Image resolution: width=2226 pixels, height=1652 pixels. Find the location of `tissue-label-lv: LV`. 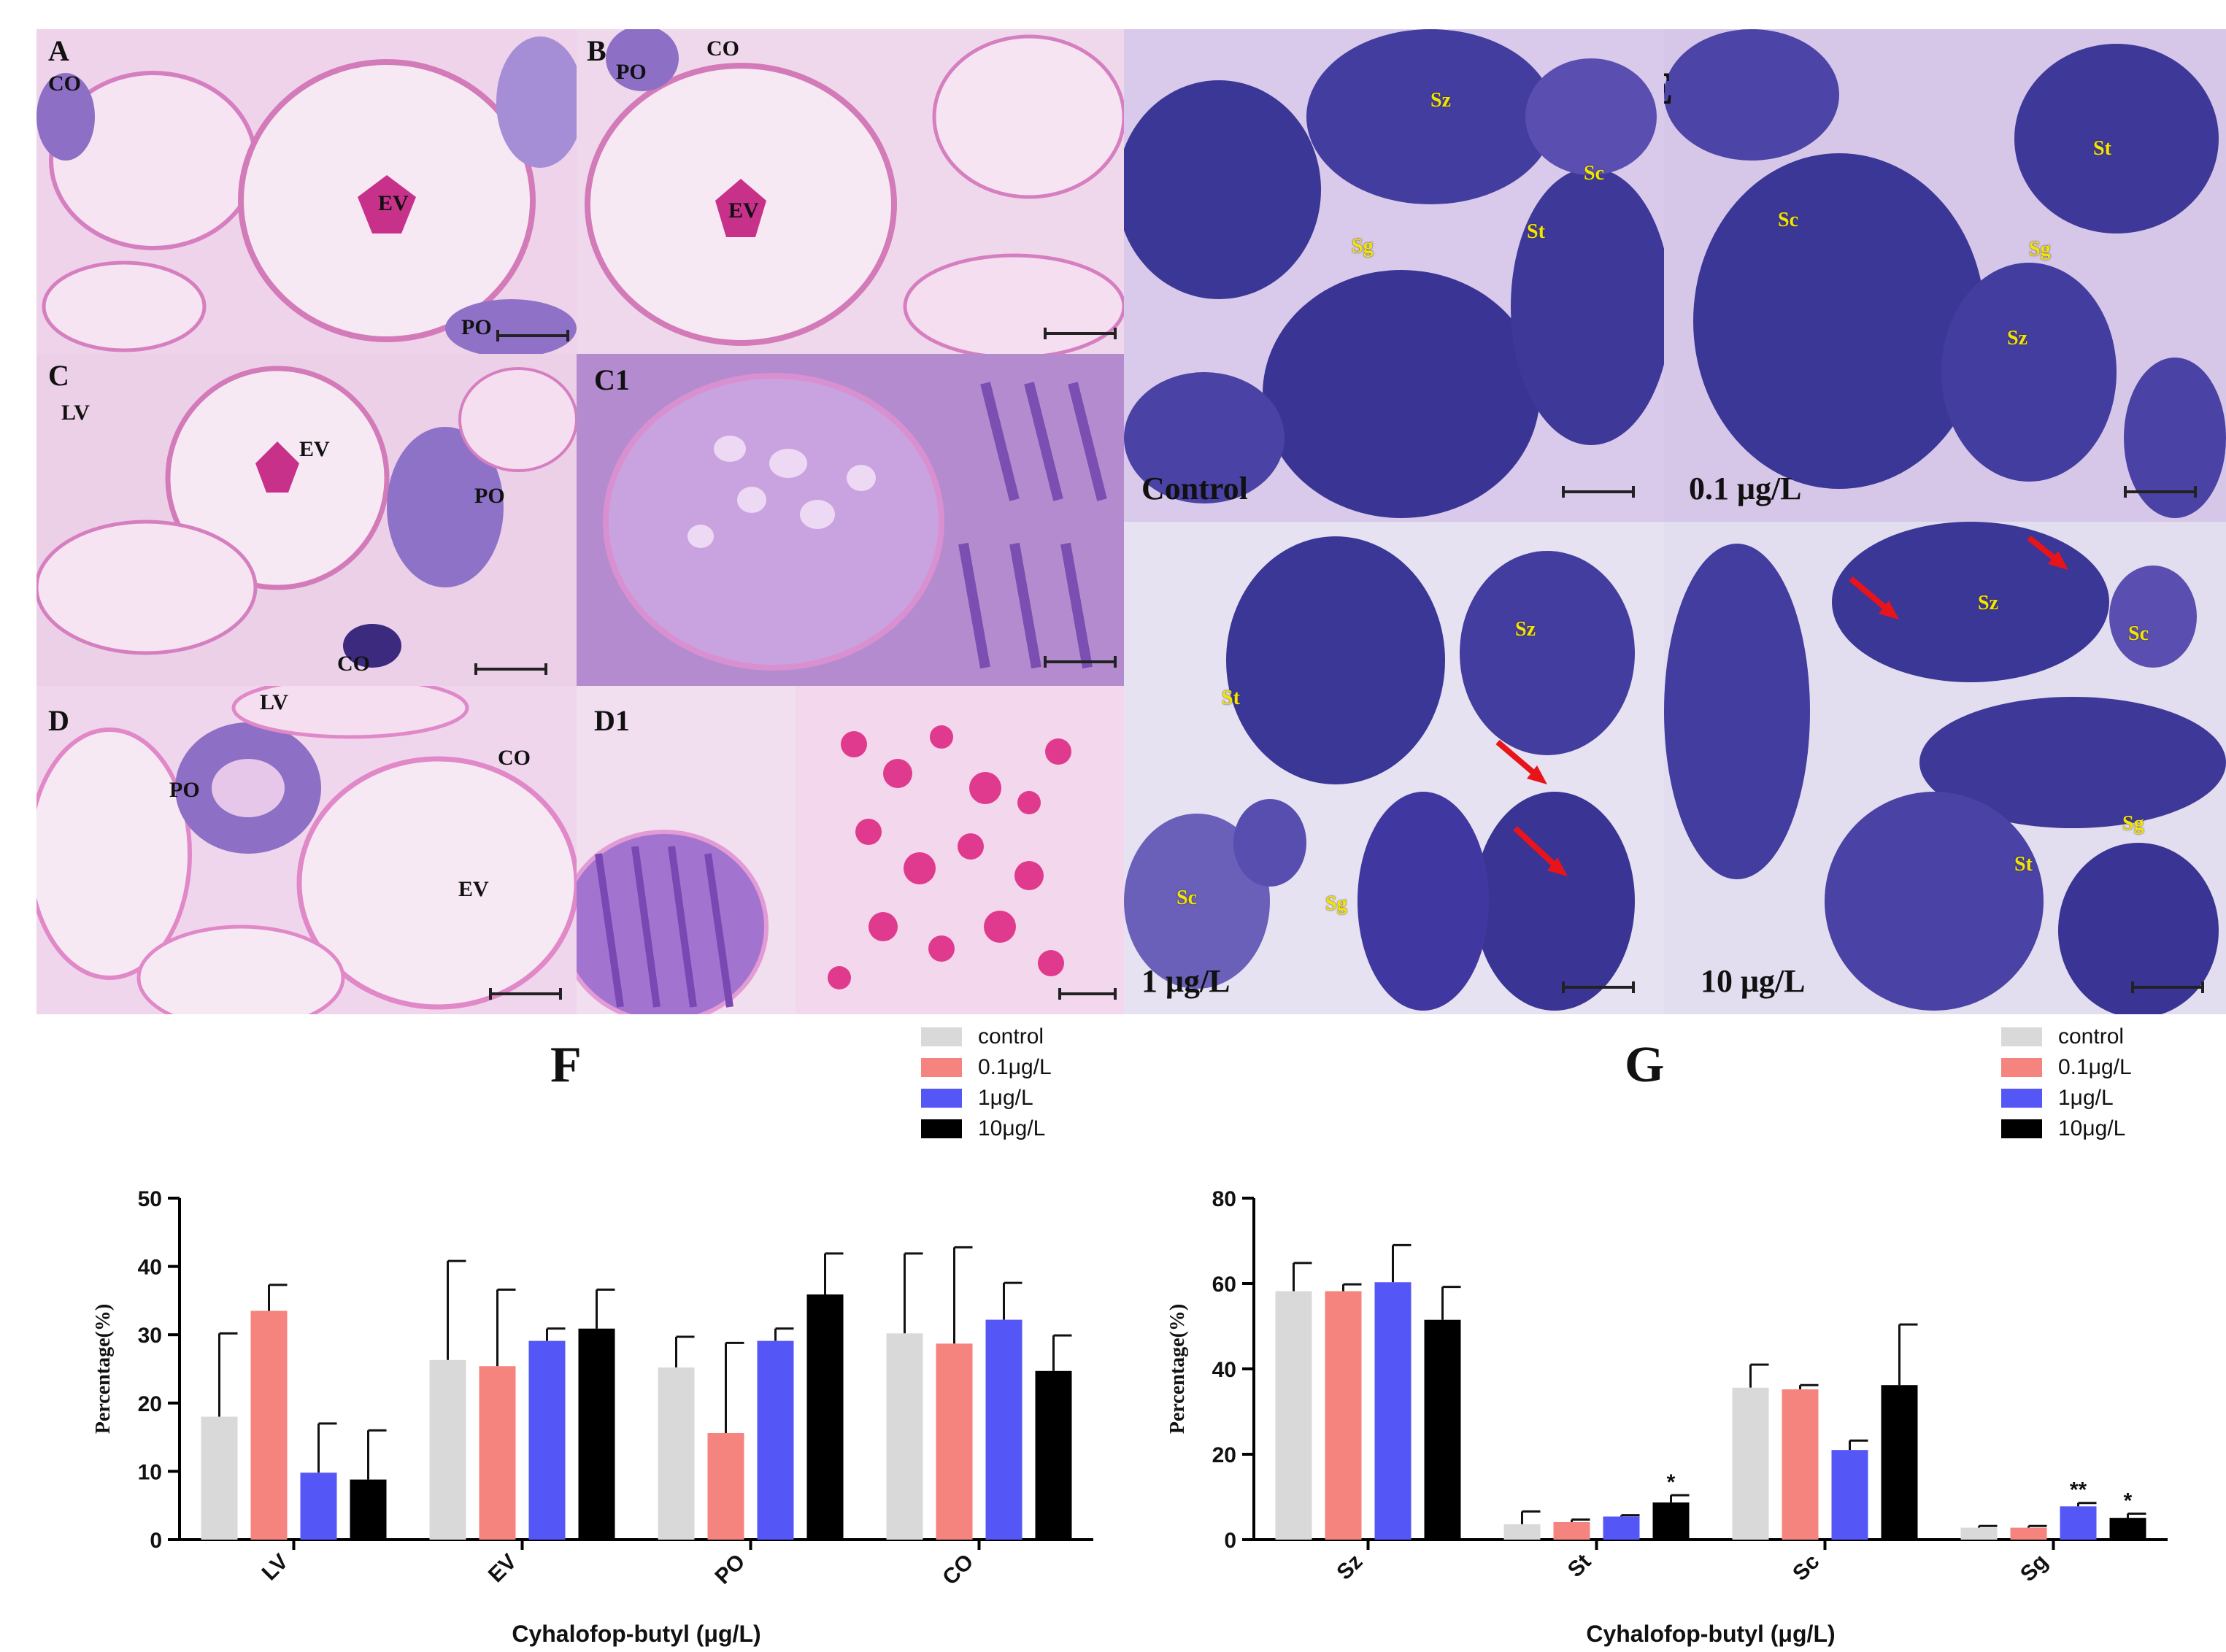

tissue-label-lv: LV is located at coordinates (274, 702).